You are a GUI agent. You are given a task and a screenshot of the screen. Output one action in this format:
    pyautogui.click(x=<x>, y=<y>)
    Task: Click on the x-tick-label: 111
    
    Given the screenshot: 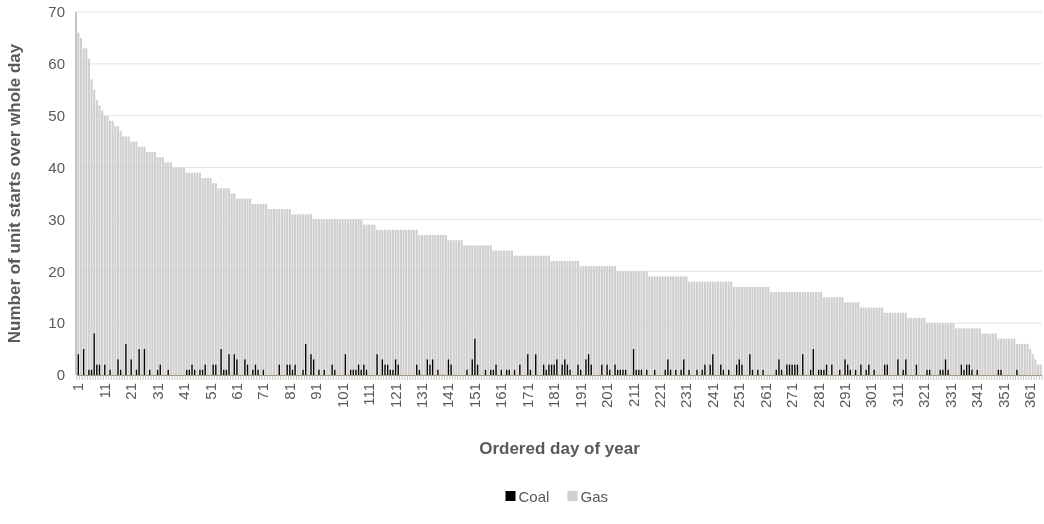 What is the action you would take?
    pyautogui.click(x=369, y=394)
    